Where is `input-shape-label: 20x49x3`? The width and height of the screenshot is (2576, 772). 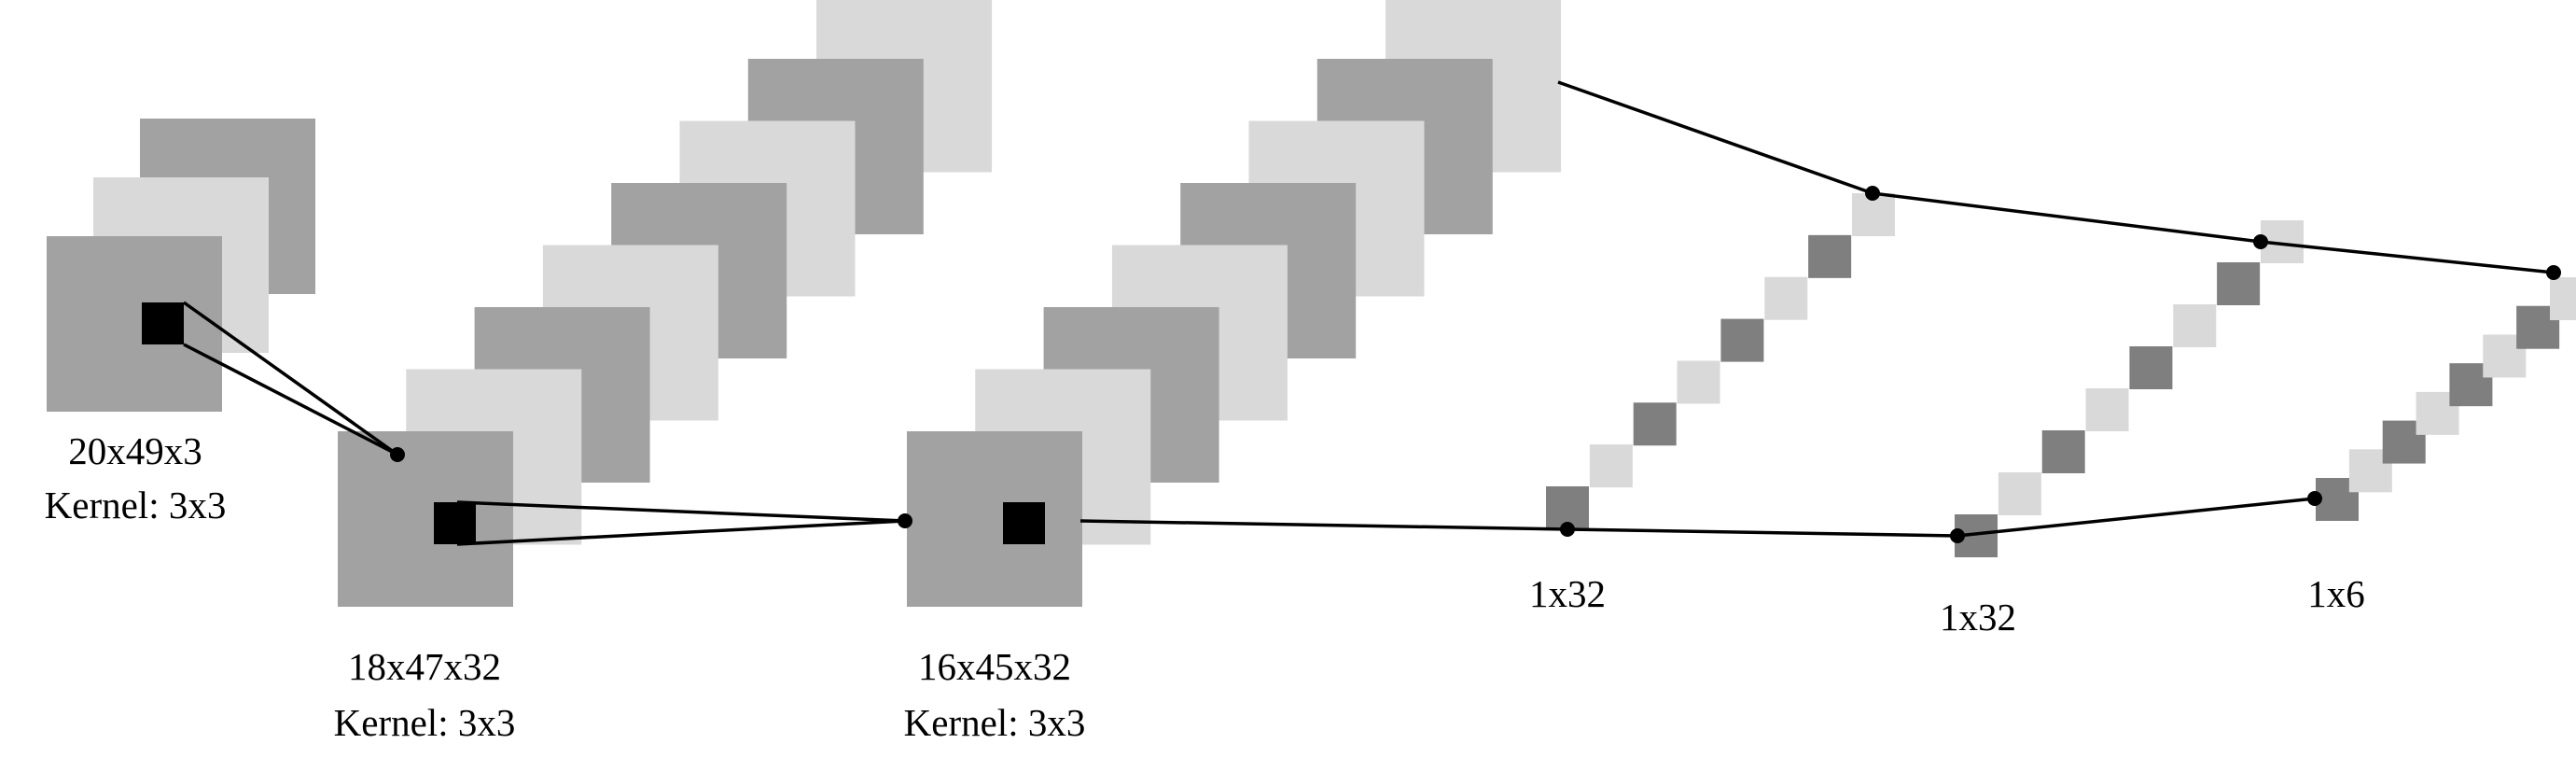 input-shape-label: 20x49x3 is located at coordinates (135, 451).